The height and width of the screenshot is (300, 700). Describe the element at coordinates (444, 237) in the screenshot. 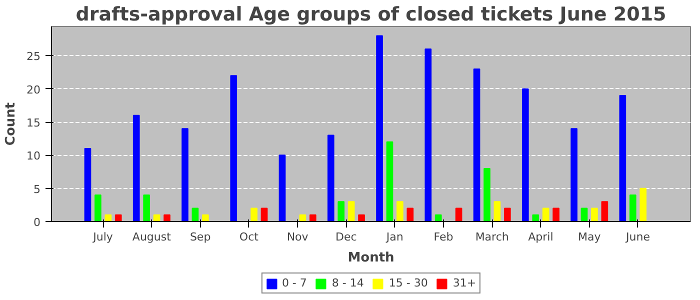

I see `x-tick-label: Feb` at that location.